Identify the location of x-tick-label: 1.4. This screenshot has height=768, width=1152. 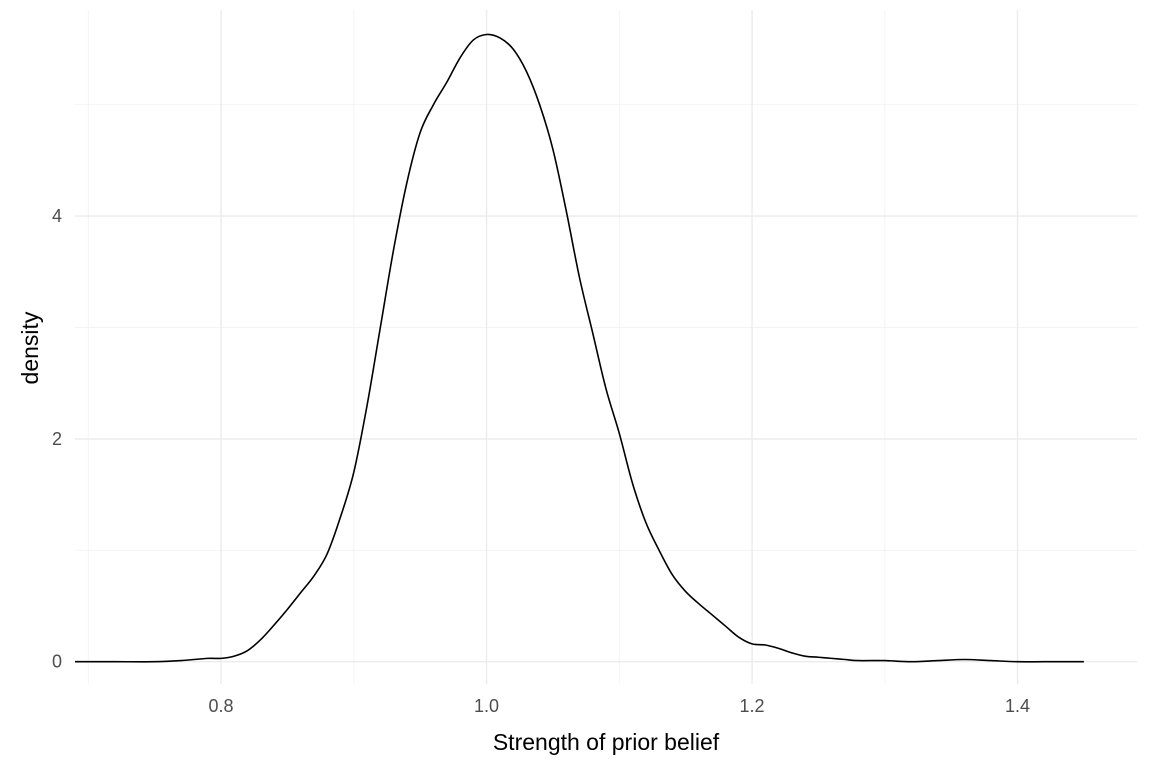
(1017, 706).